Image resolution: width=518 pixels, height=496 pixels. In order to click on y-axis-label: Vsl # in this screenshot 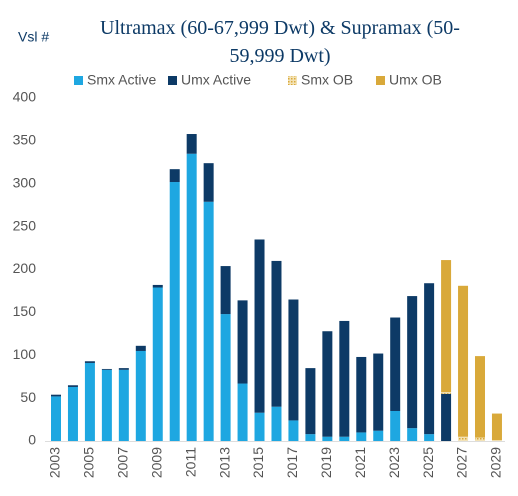, I will do `click(33, 37)`.